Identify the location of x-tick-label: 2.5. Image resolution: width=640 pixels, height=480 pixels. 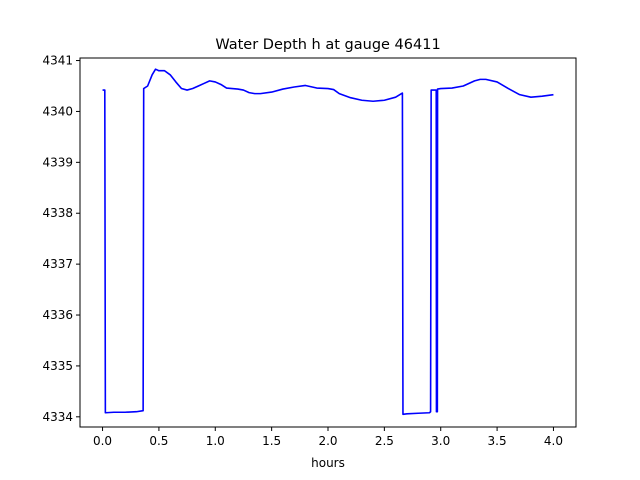
(384, 441).